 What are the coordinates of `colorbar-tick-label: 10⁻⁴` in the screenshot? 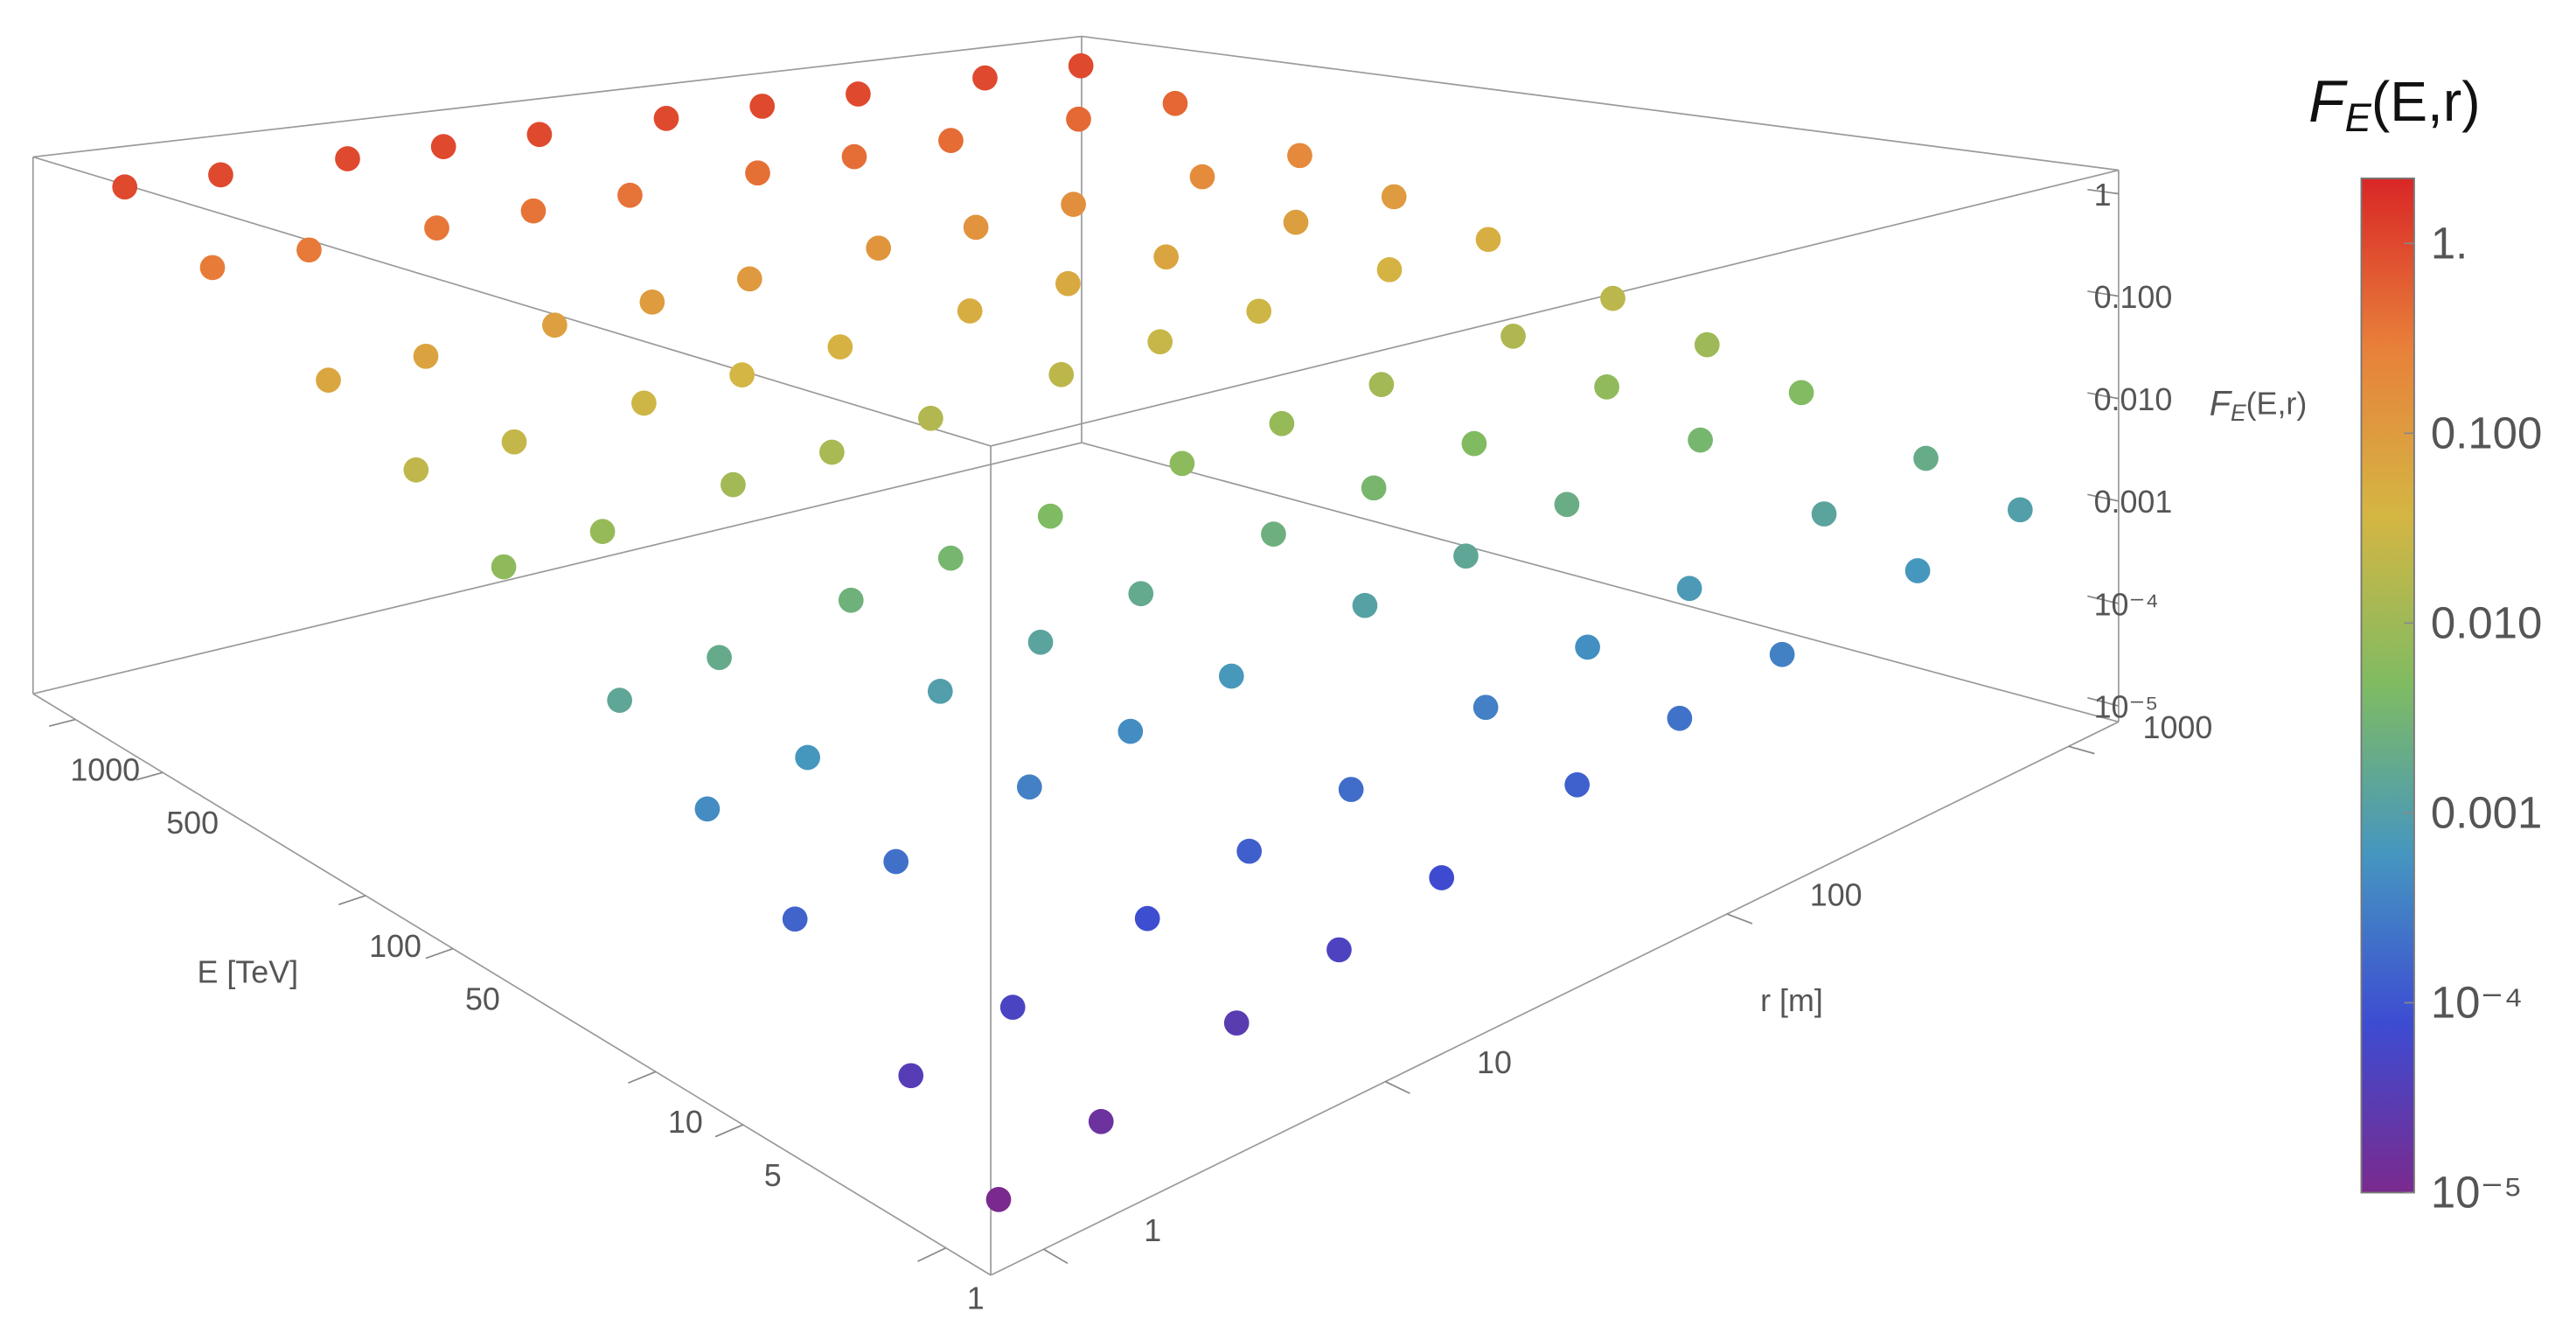 It's located at (2477, 1003).